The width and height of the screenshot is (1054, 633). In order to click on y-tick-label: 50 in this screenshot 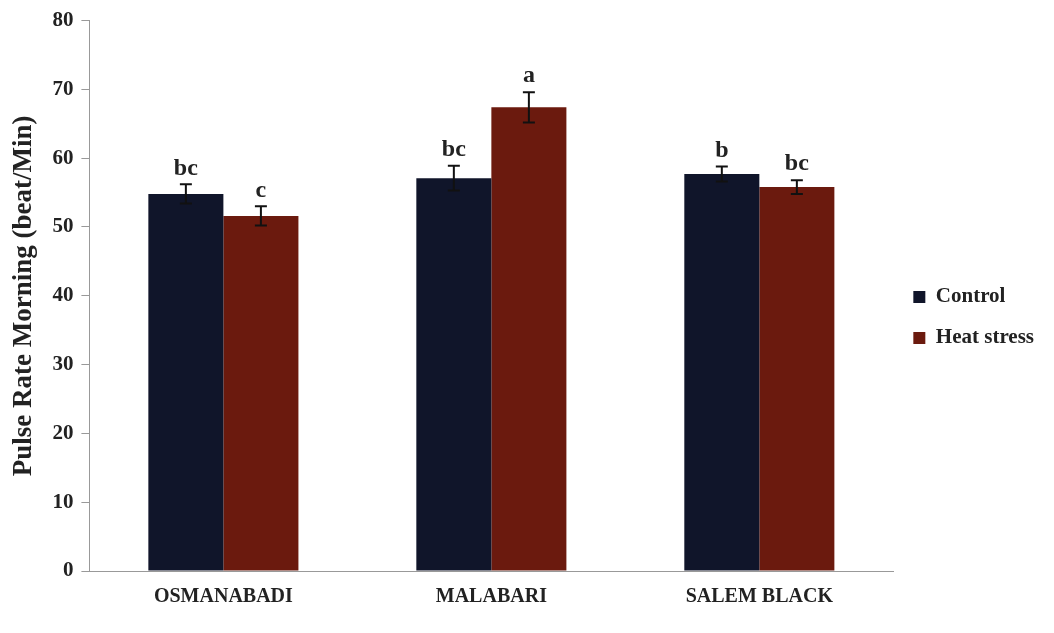, I will do `click(63, 225)`.